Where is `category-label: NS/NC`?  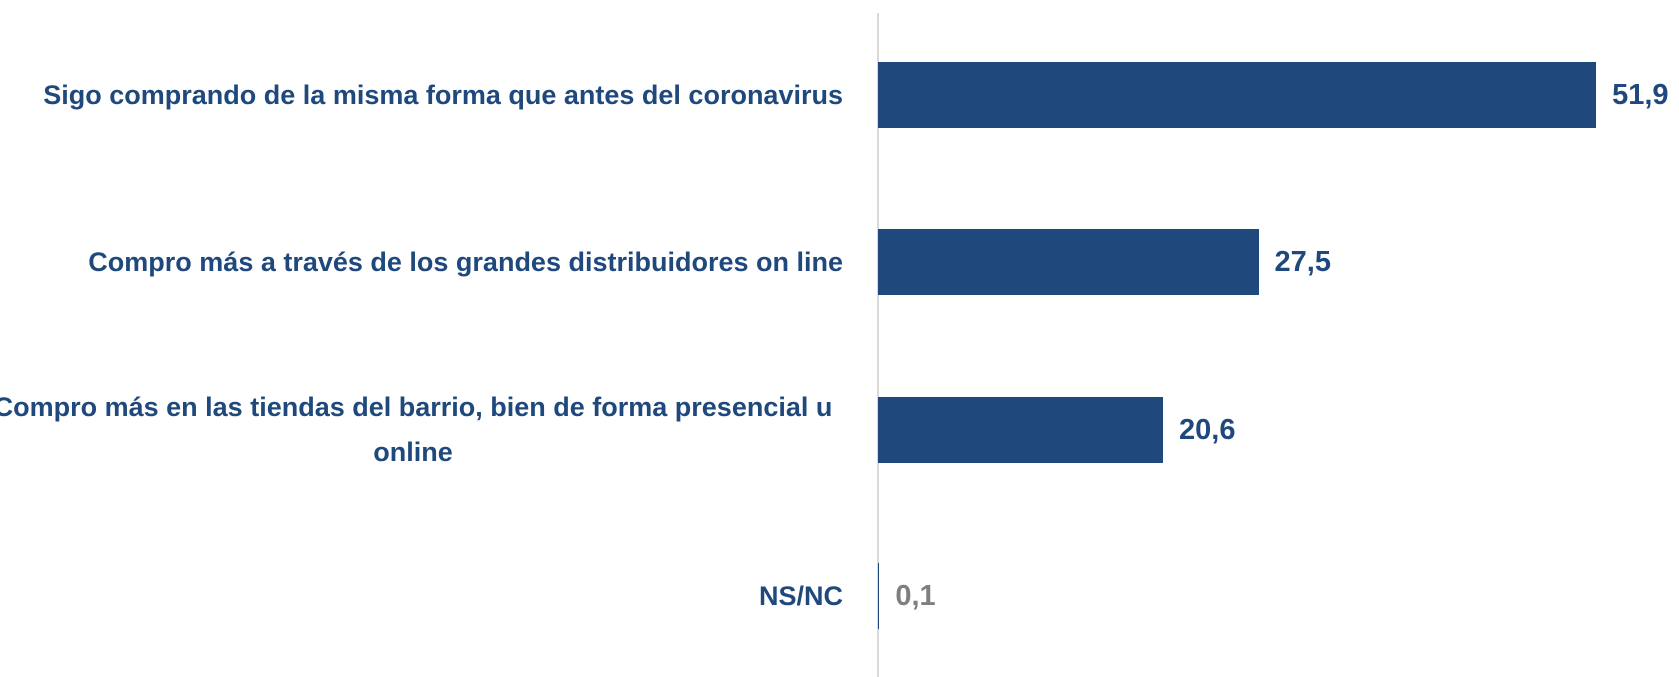
category-label: NS/NC is located at coordinates (421, 596).